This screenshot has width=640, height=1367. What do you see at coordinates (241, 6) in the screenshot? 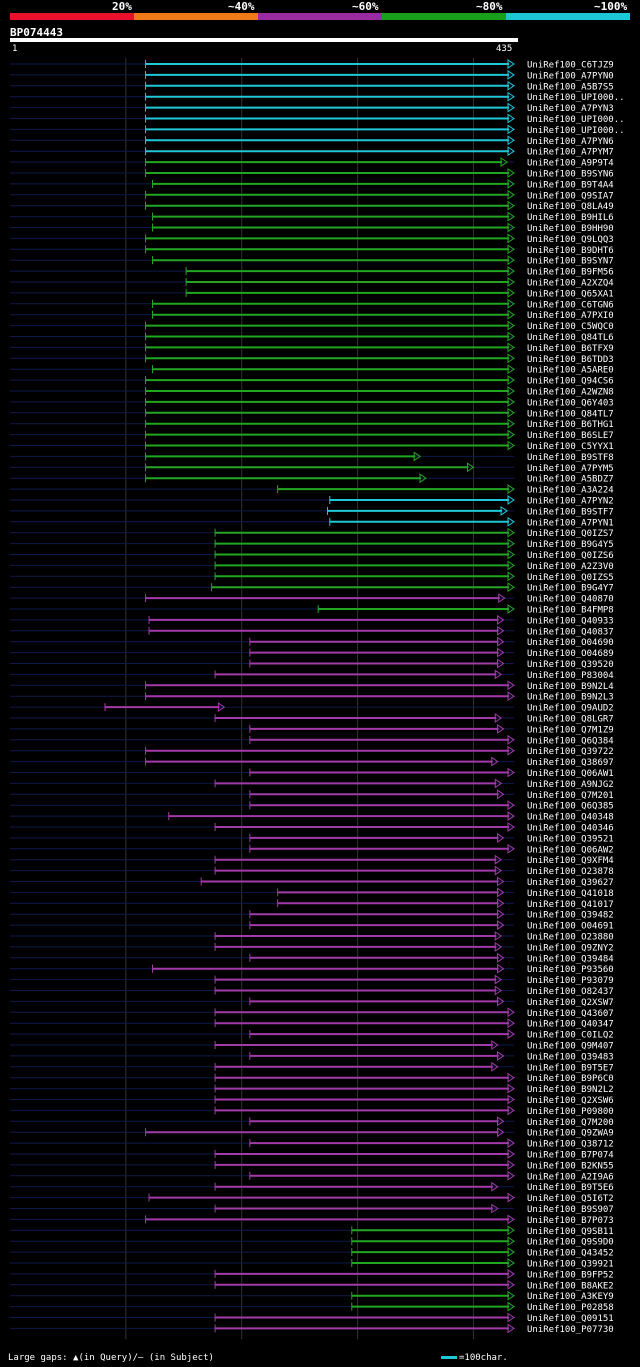
I see `legend-label-40: ~40%` at bounding box center [241, 6].